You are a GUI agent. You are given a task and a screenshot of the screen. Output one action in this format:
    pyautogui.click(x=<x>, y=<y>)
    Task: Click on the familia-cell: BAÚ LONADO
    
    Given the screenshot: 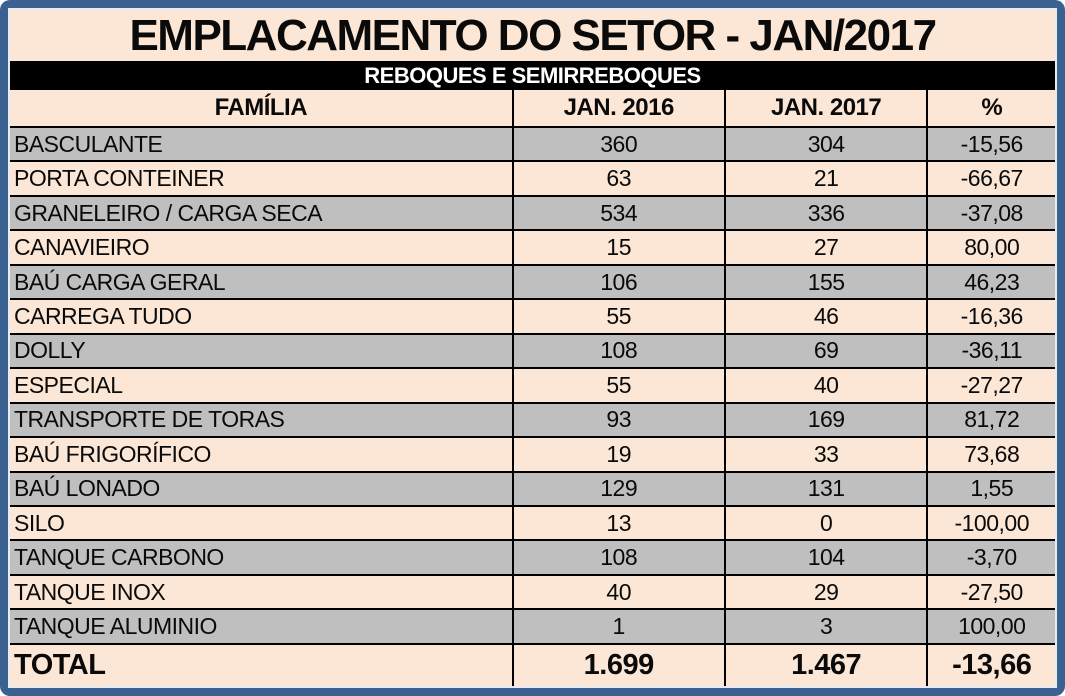 What is the action you would take?
    pyautogui.click(x=262, y=488)
    